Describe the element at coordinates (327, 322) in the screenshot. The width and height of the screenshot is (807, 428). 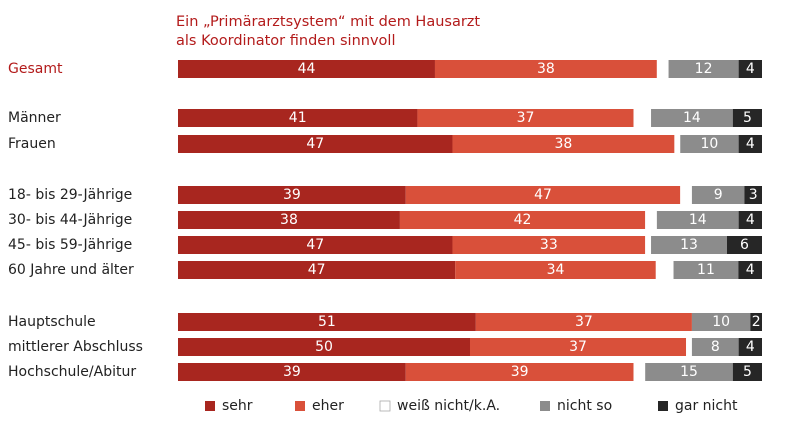
I see `data-label-sehr: 51` at that location.